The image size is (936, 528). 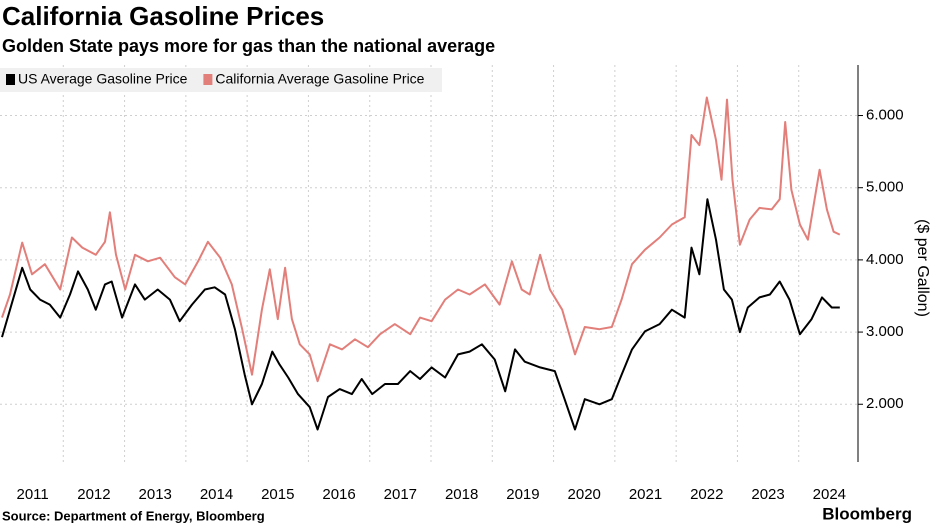 What do you see at coordinates (867, 513) in the screenshot?
I see `brand-logo: Bloomberg` at bounding box center [867, 513].